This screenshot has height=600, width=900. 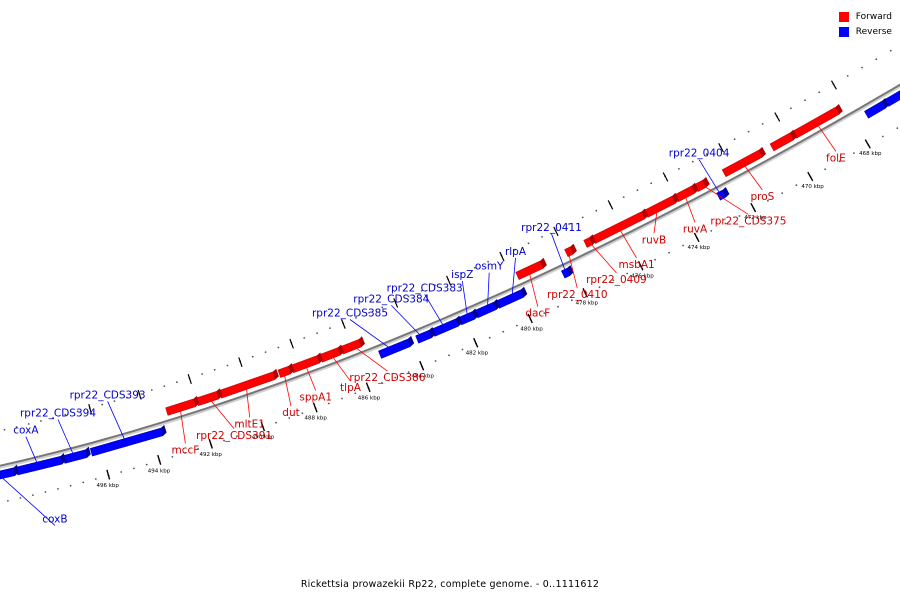 I want to click on coxB-gene-block, so click(x=9, y=472).